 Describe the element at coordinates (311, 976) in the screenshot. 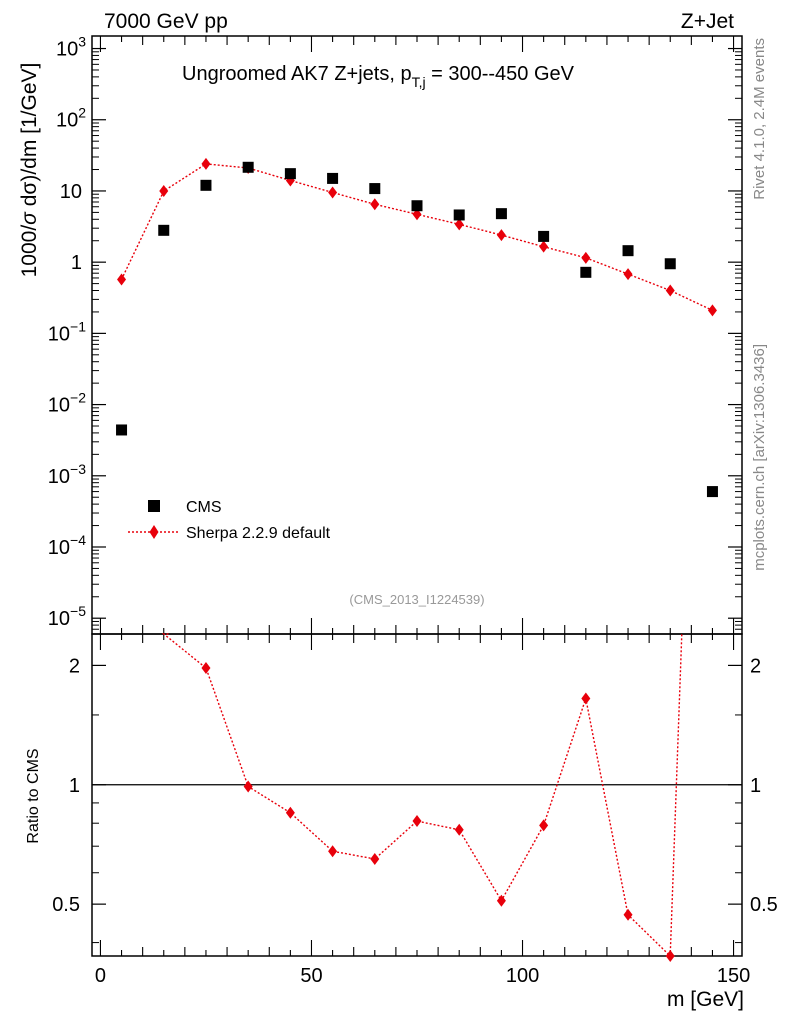

I see `x-tick-label: 50` at that location.